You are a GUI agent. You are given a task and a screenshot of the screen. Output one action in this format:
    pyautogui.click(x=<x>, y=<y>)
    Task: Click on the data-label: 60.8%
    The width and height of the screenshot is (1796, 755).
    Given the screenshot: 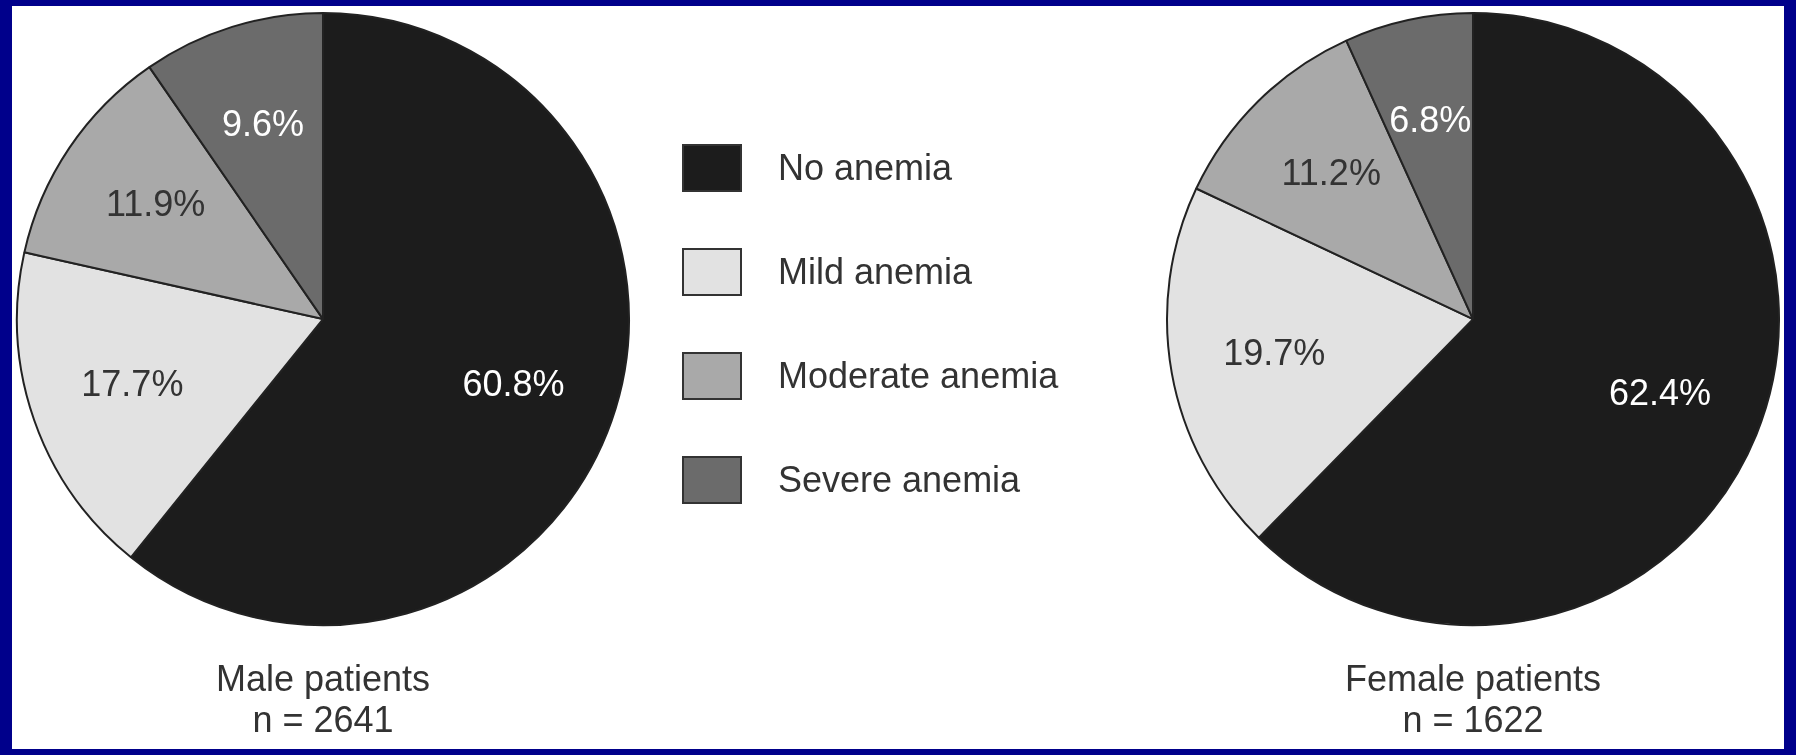 What is the action you would take?
    pyautogui.click(x=513, y=384)
    